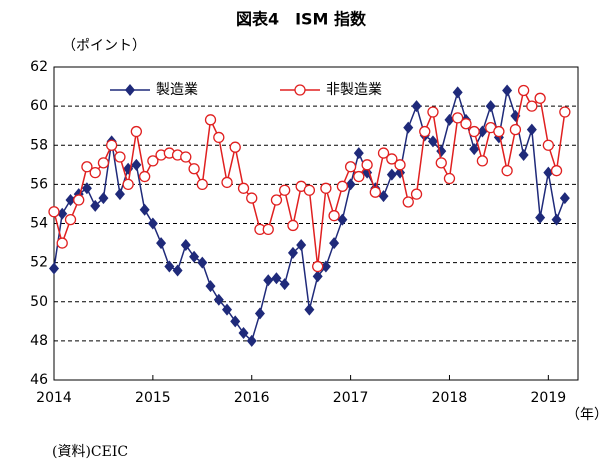 The width and height of the screenshot is (602, 459). Describe the element at coordinates (39, 67) in the screenshot. I see `y-tick-label: 62` at that location.